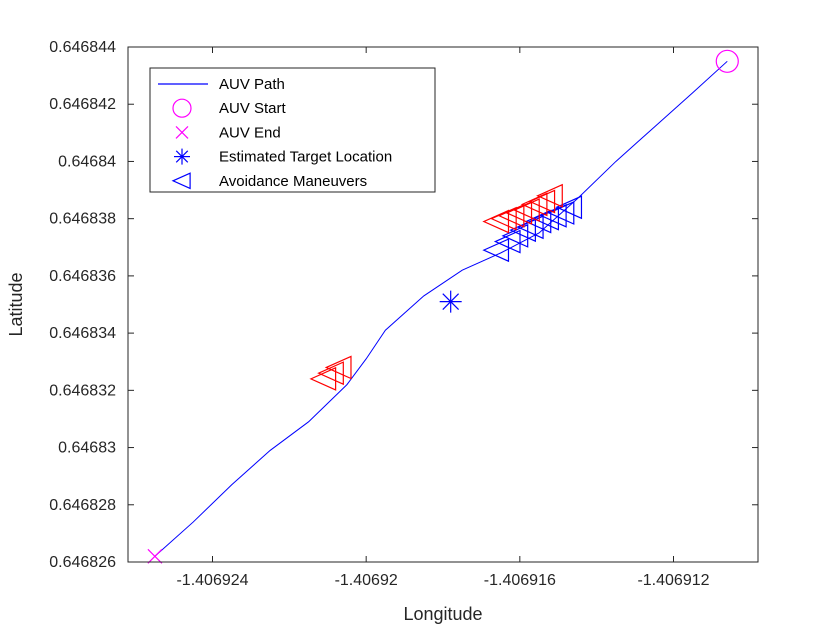 The width and height of the screenshot is (840, 630). What do you see at coordinates (212, 580) in the screenshot?
I see `x-tick-label: -1.406924` at bounding box center [212, 580].